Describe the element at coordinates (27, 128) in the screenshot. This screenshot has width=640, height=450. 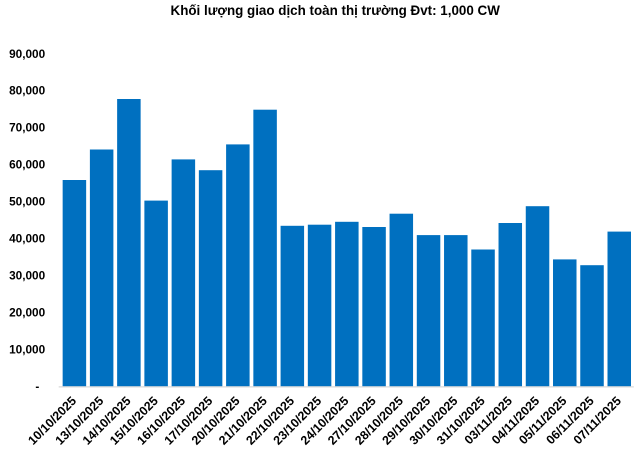
I see `svg-text: 70,000` at that location.